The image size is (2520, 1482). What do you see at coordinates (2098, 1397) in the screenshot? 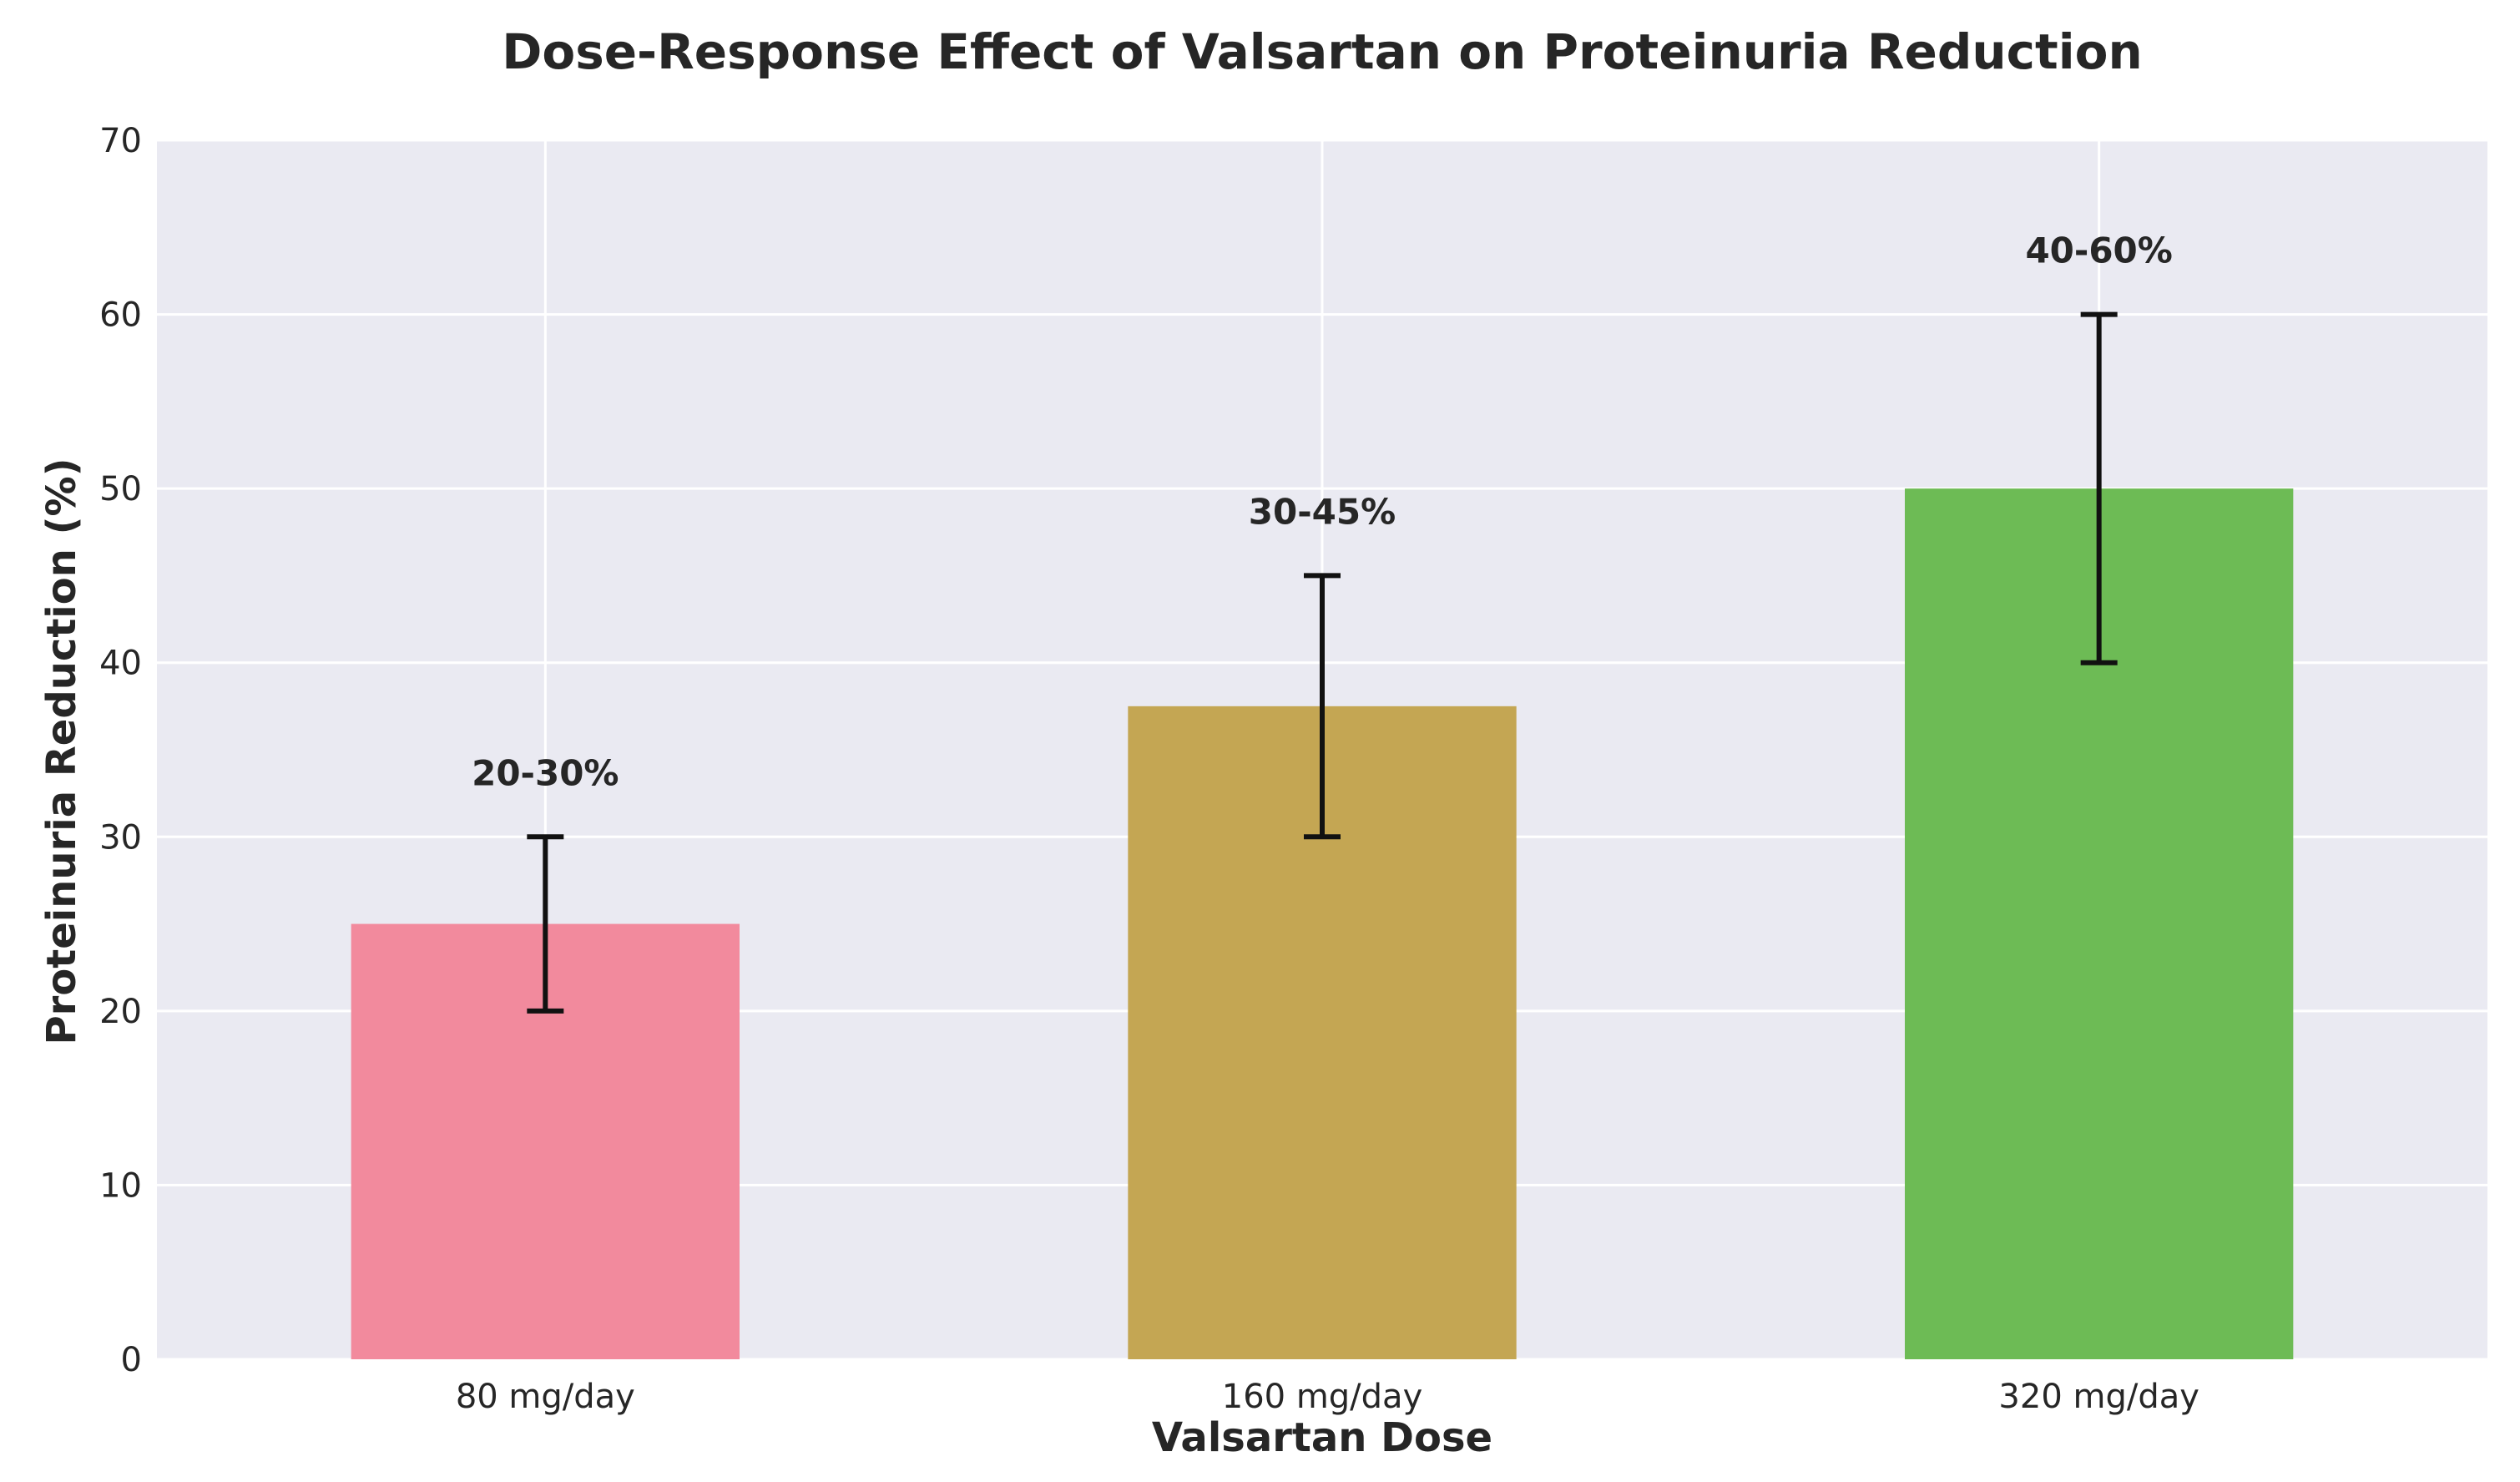
I see `x-tick-label: 320 mg/day` at bounding box center [2098, 1397].